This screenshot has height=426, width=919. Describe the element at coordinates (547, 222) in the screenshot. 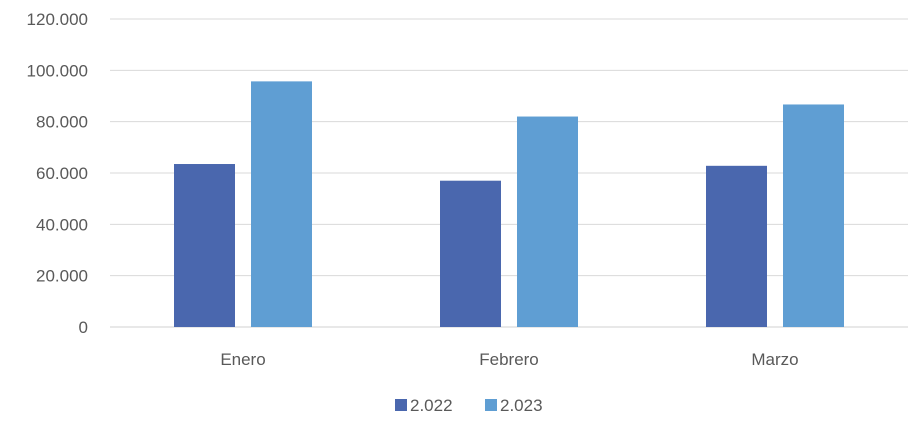

I see `bar-febrero-2023` at that location.